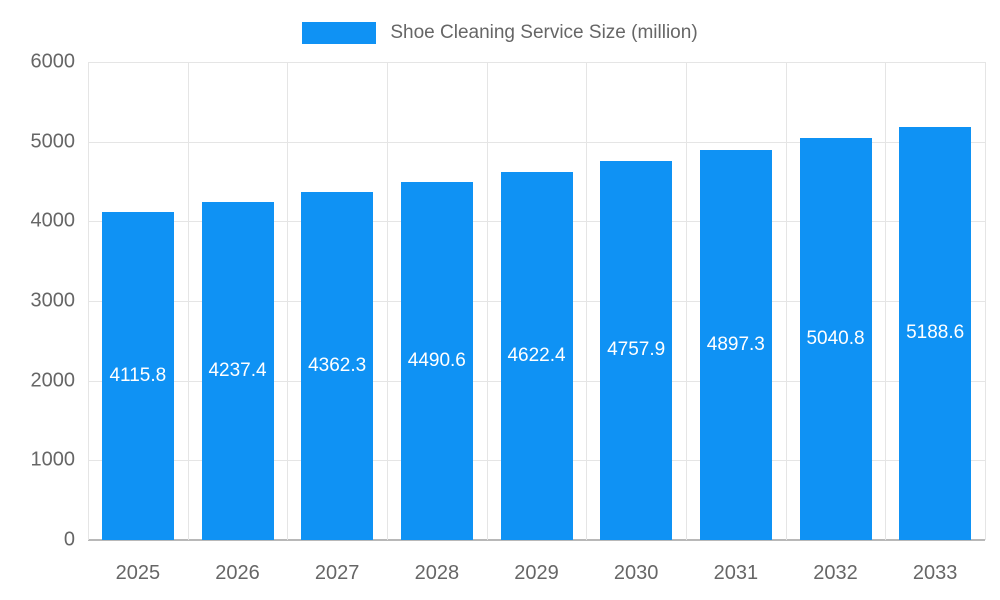  I want to click on bar-value-label: 4622.4, so click(536, 355).